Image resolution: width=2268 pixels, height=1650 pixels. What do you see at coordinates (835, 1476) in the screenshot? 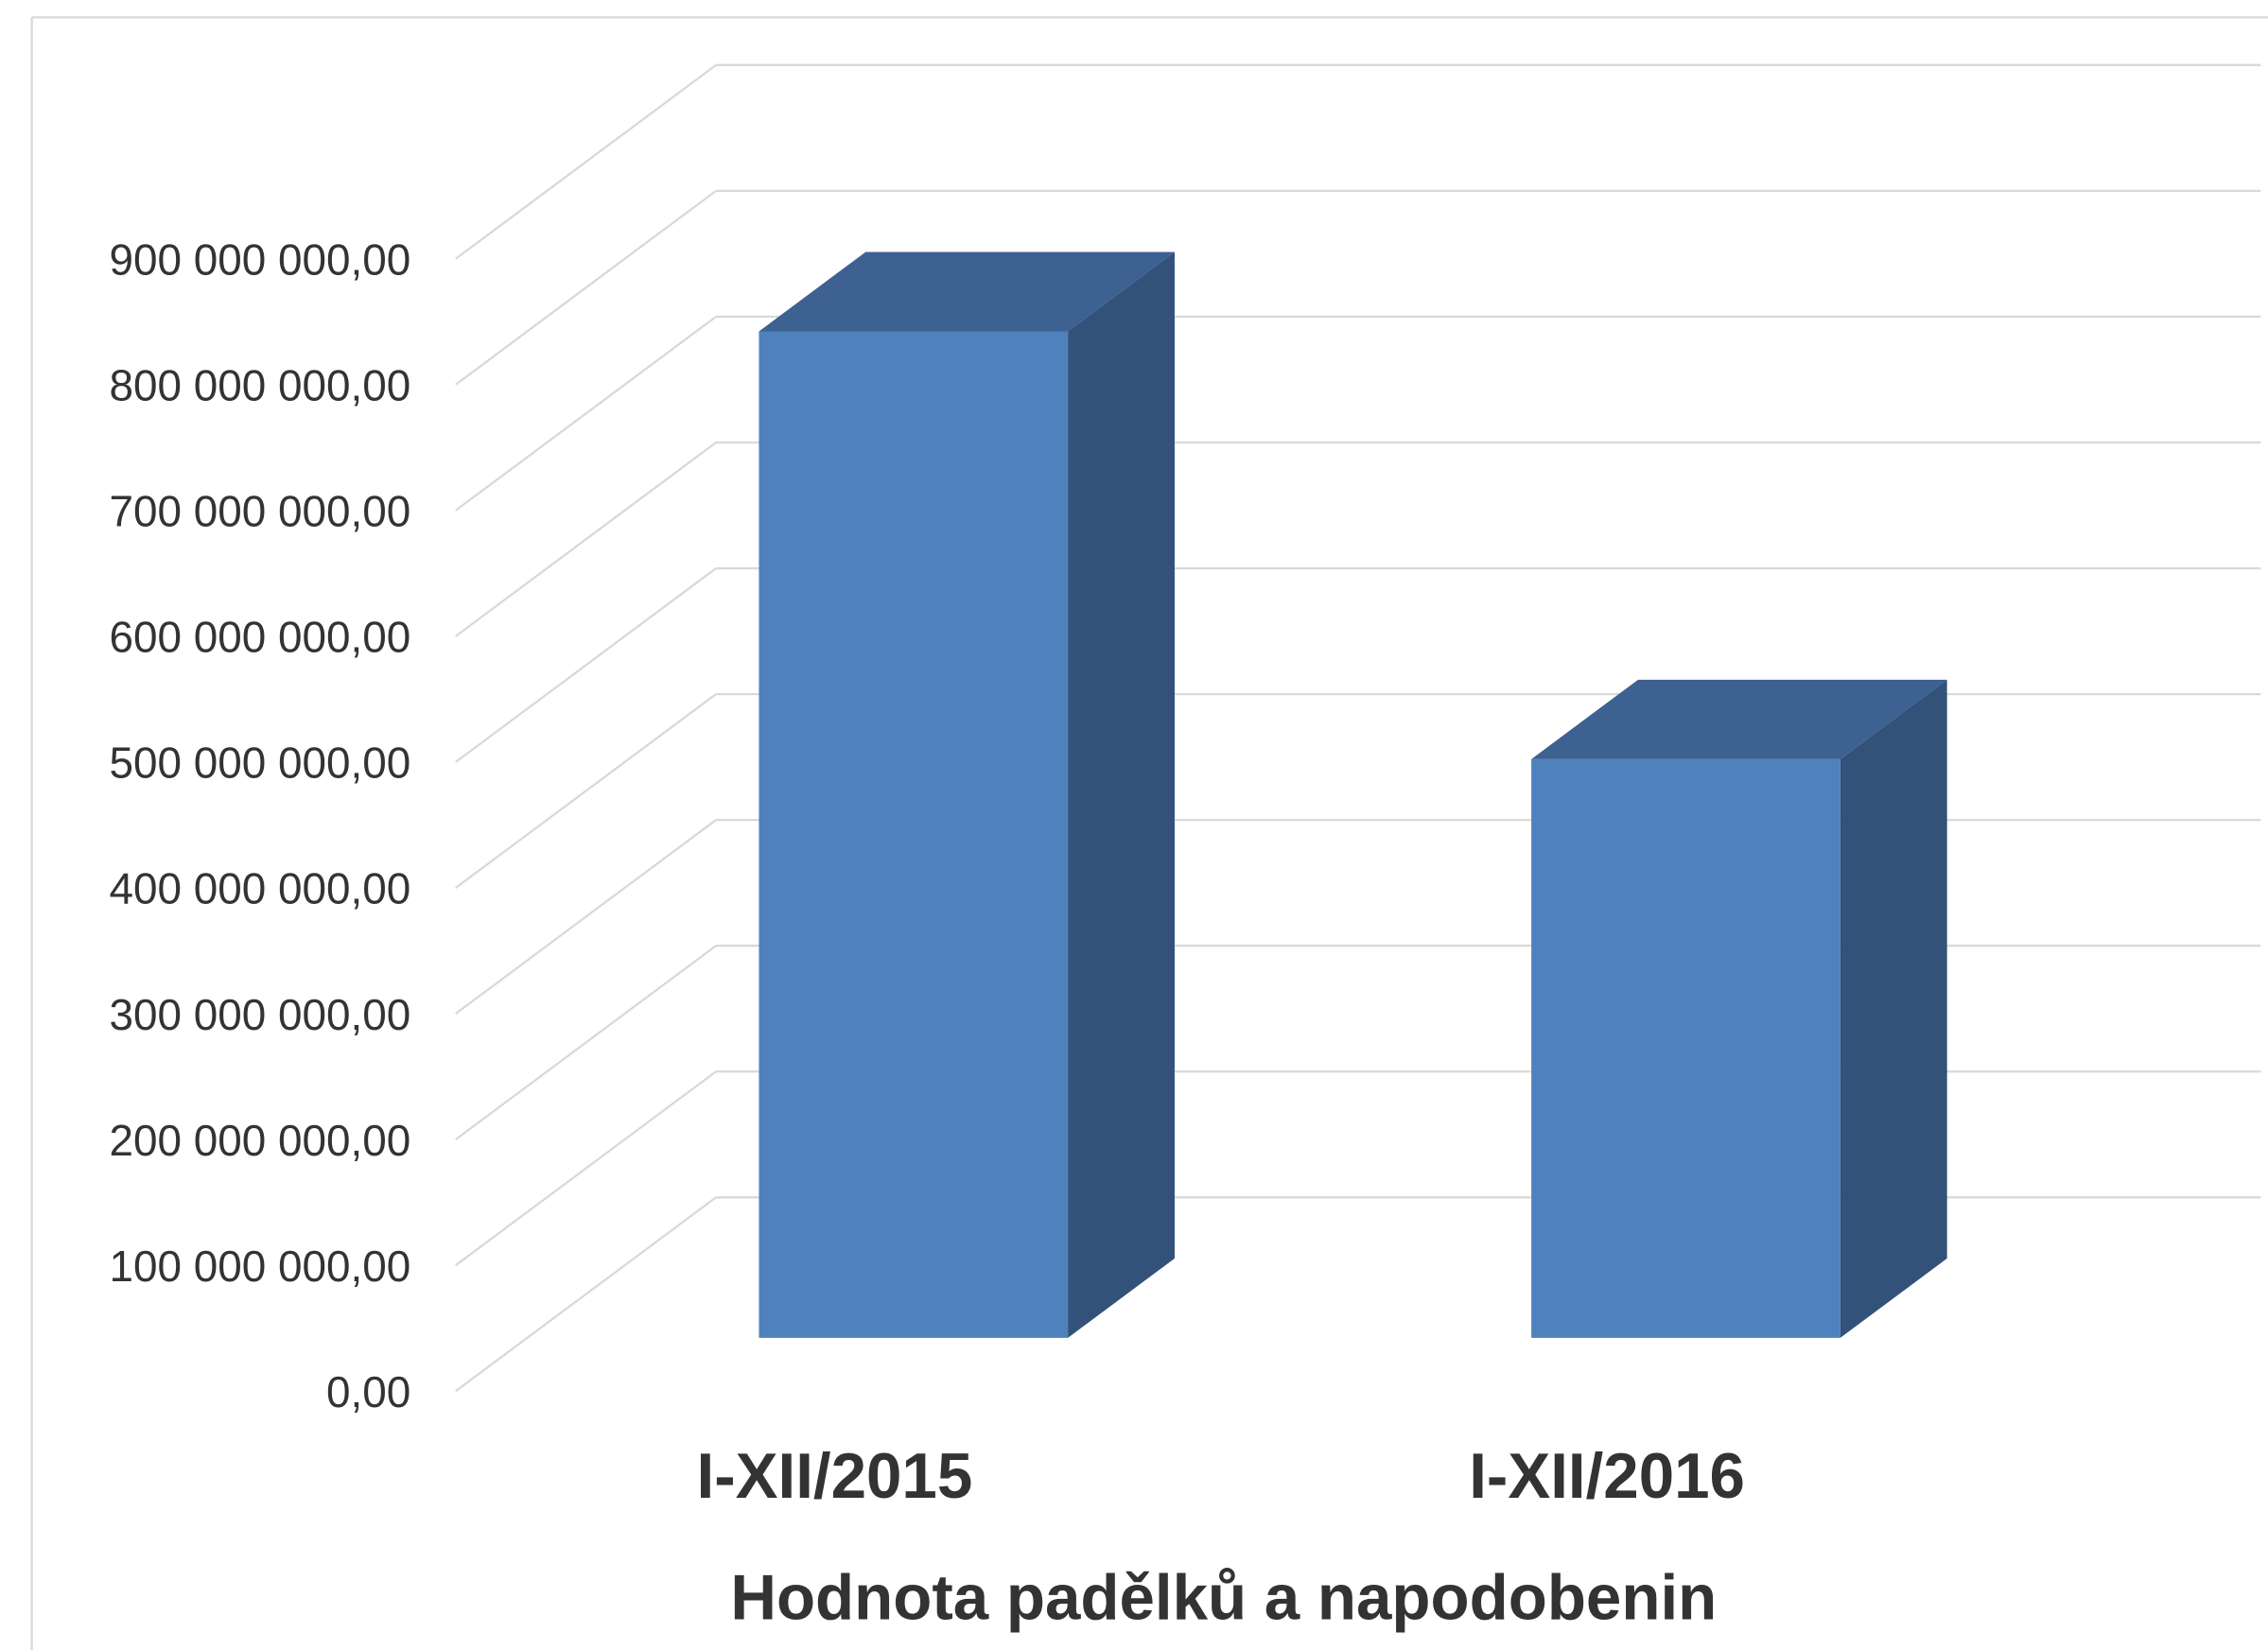
I see `x-tick-label: I-XII/2015` at bounding box center [835, 1476].